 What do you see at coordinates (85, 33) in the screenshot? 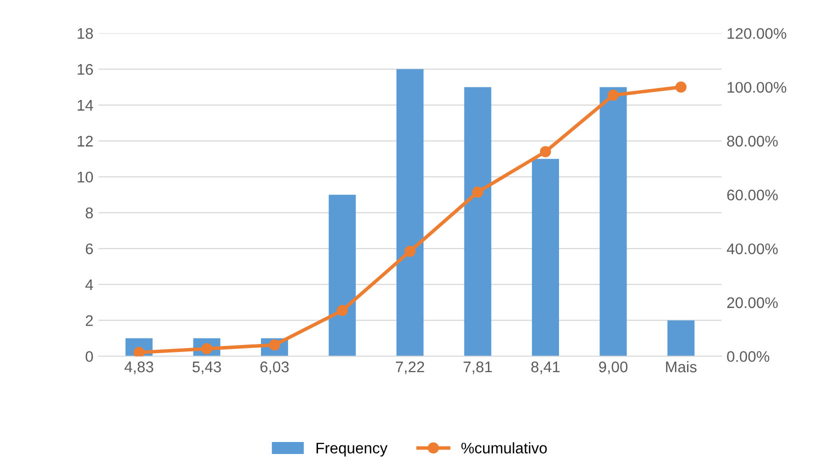
I see `y-tick-label: 18` at bounding box center [85, 33].